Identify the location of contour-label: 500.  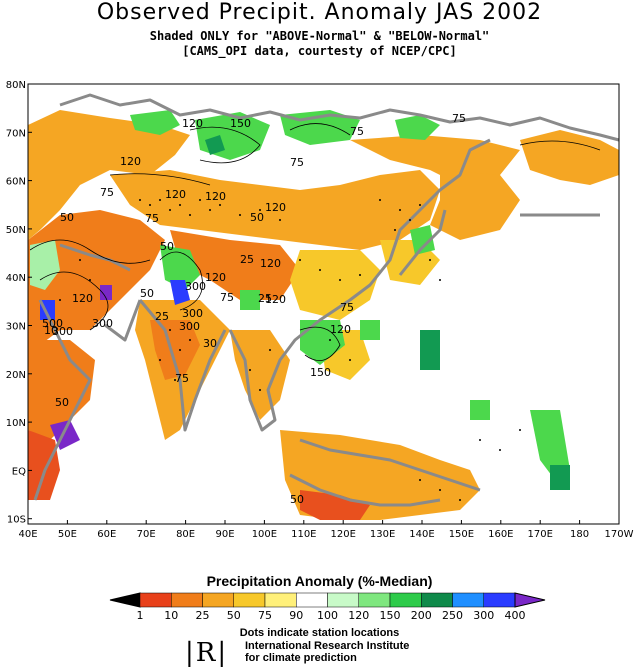
(52, 323).